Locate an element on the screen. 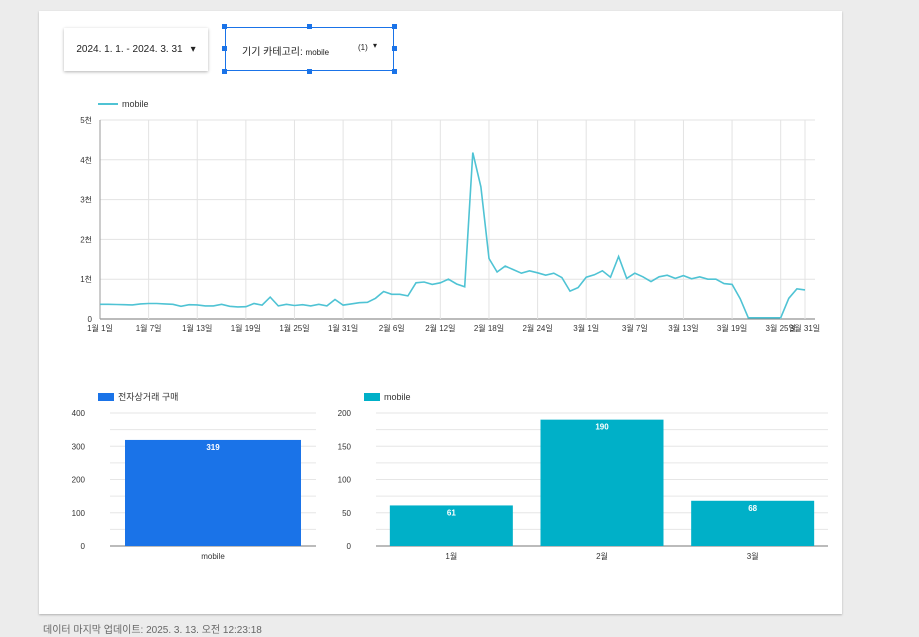 This screenshot has width=919, height=637. x-tick-label: 1월 25일 is located at coordinates (294, 328).